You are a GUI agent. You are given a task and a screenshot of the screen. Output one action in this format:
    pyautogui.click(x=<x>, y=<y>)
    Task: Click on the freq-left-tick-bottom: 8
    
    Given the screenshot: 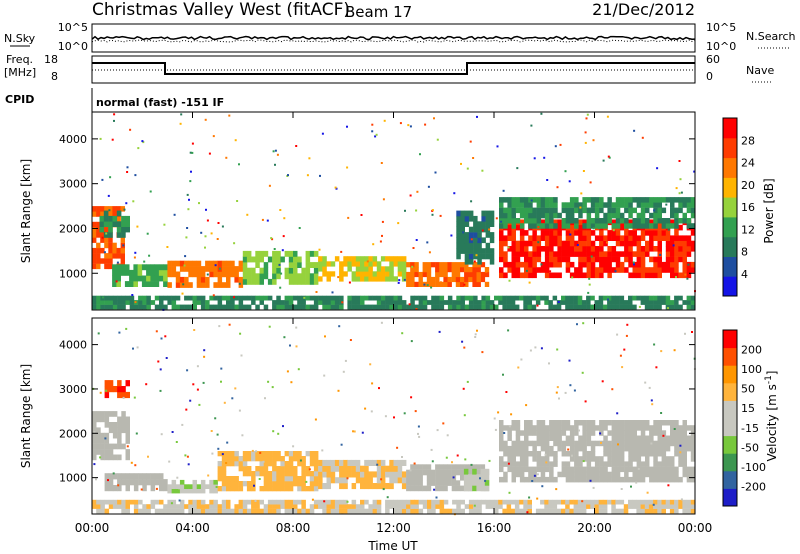 What is the action you would take?
    pyautogui.click(x=54, y=76)
    